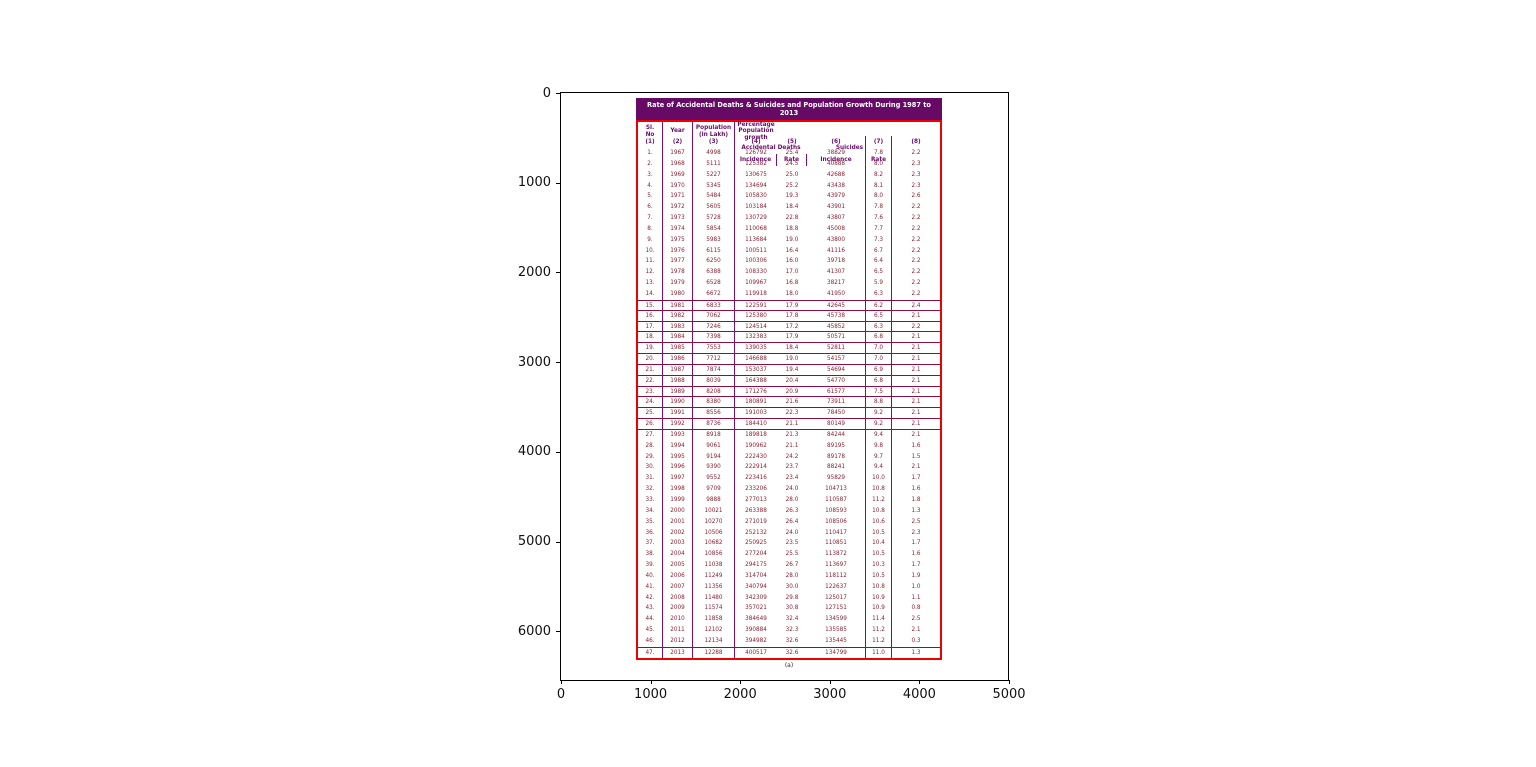  I want to click on table-cell: 2.3, so click(916, 532).